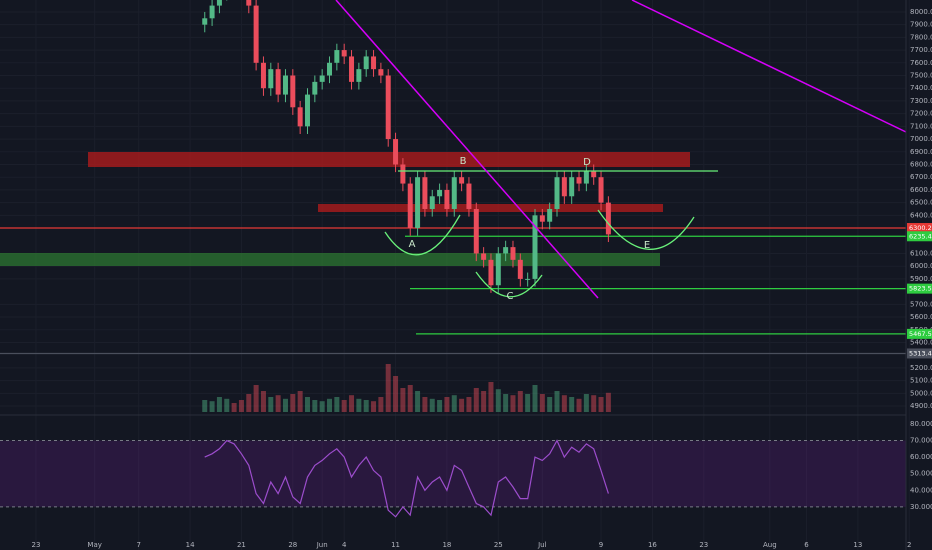 The width and height of the screenshot is (932, 550). Describe the element at coordinates (770, 545) in the screenshot. I see `x-tick-label: Aug` at that location.